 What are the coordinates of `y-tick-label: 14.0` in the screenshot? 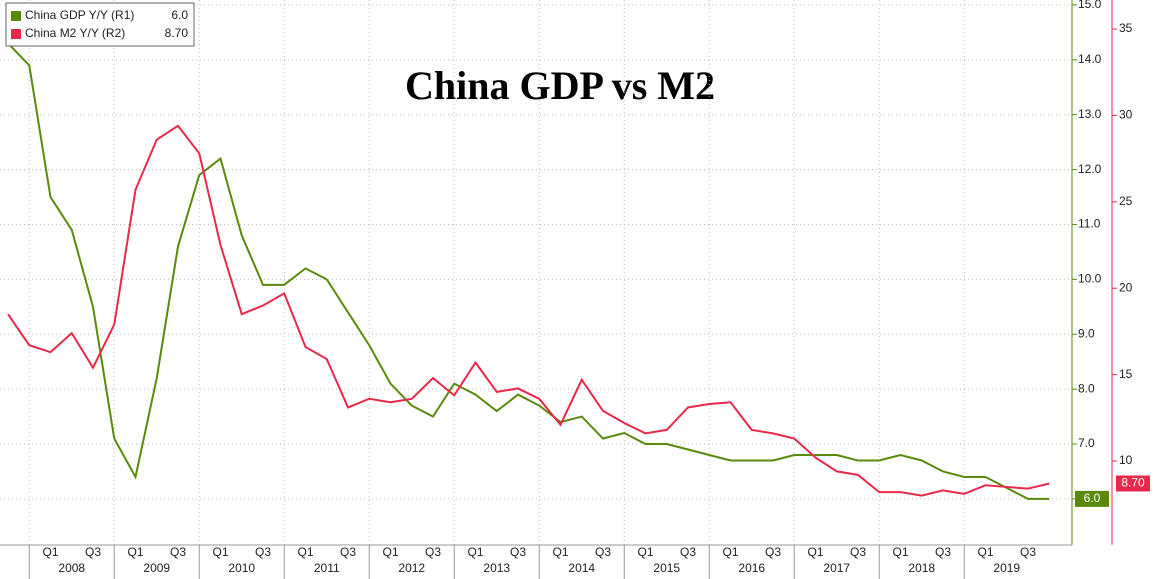 It's located at (1090, 59).